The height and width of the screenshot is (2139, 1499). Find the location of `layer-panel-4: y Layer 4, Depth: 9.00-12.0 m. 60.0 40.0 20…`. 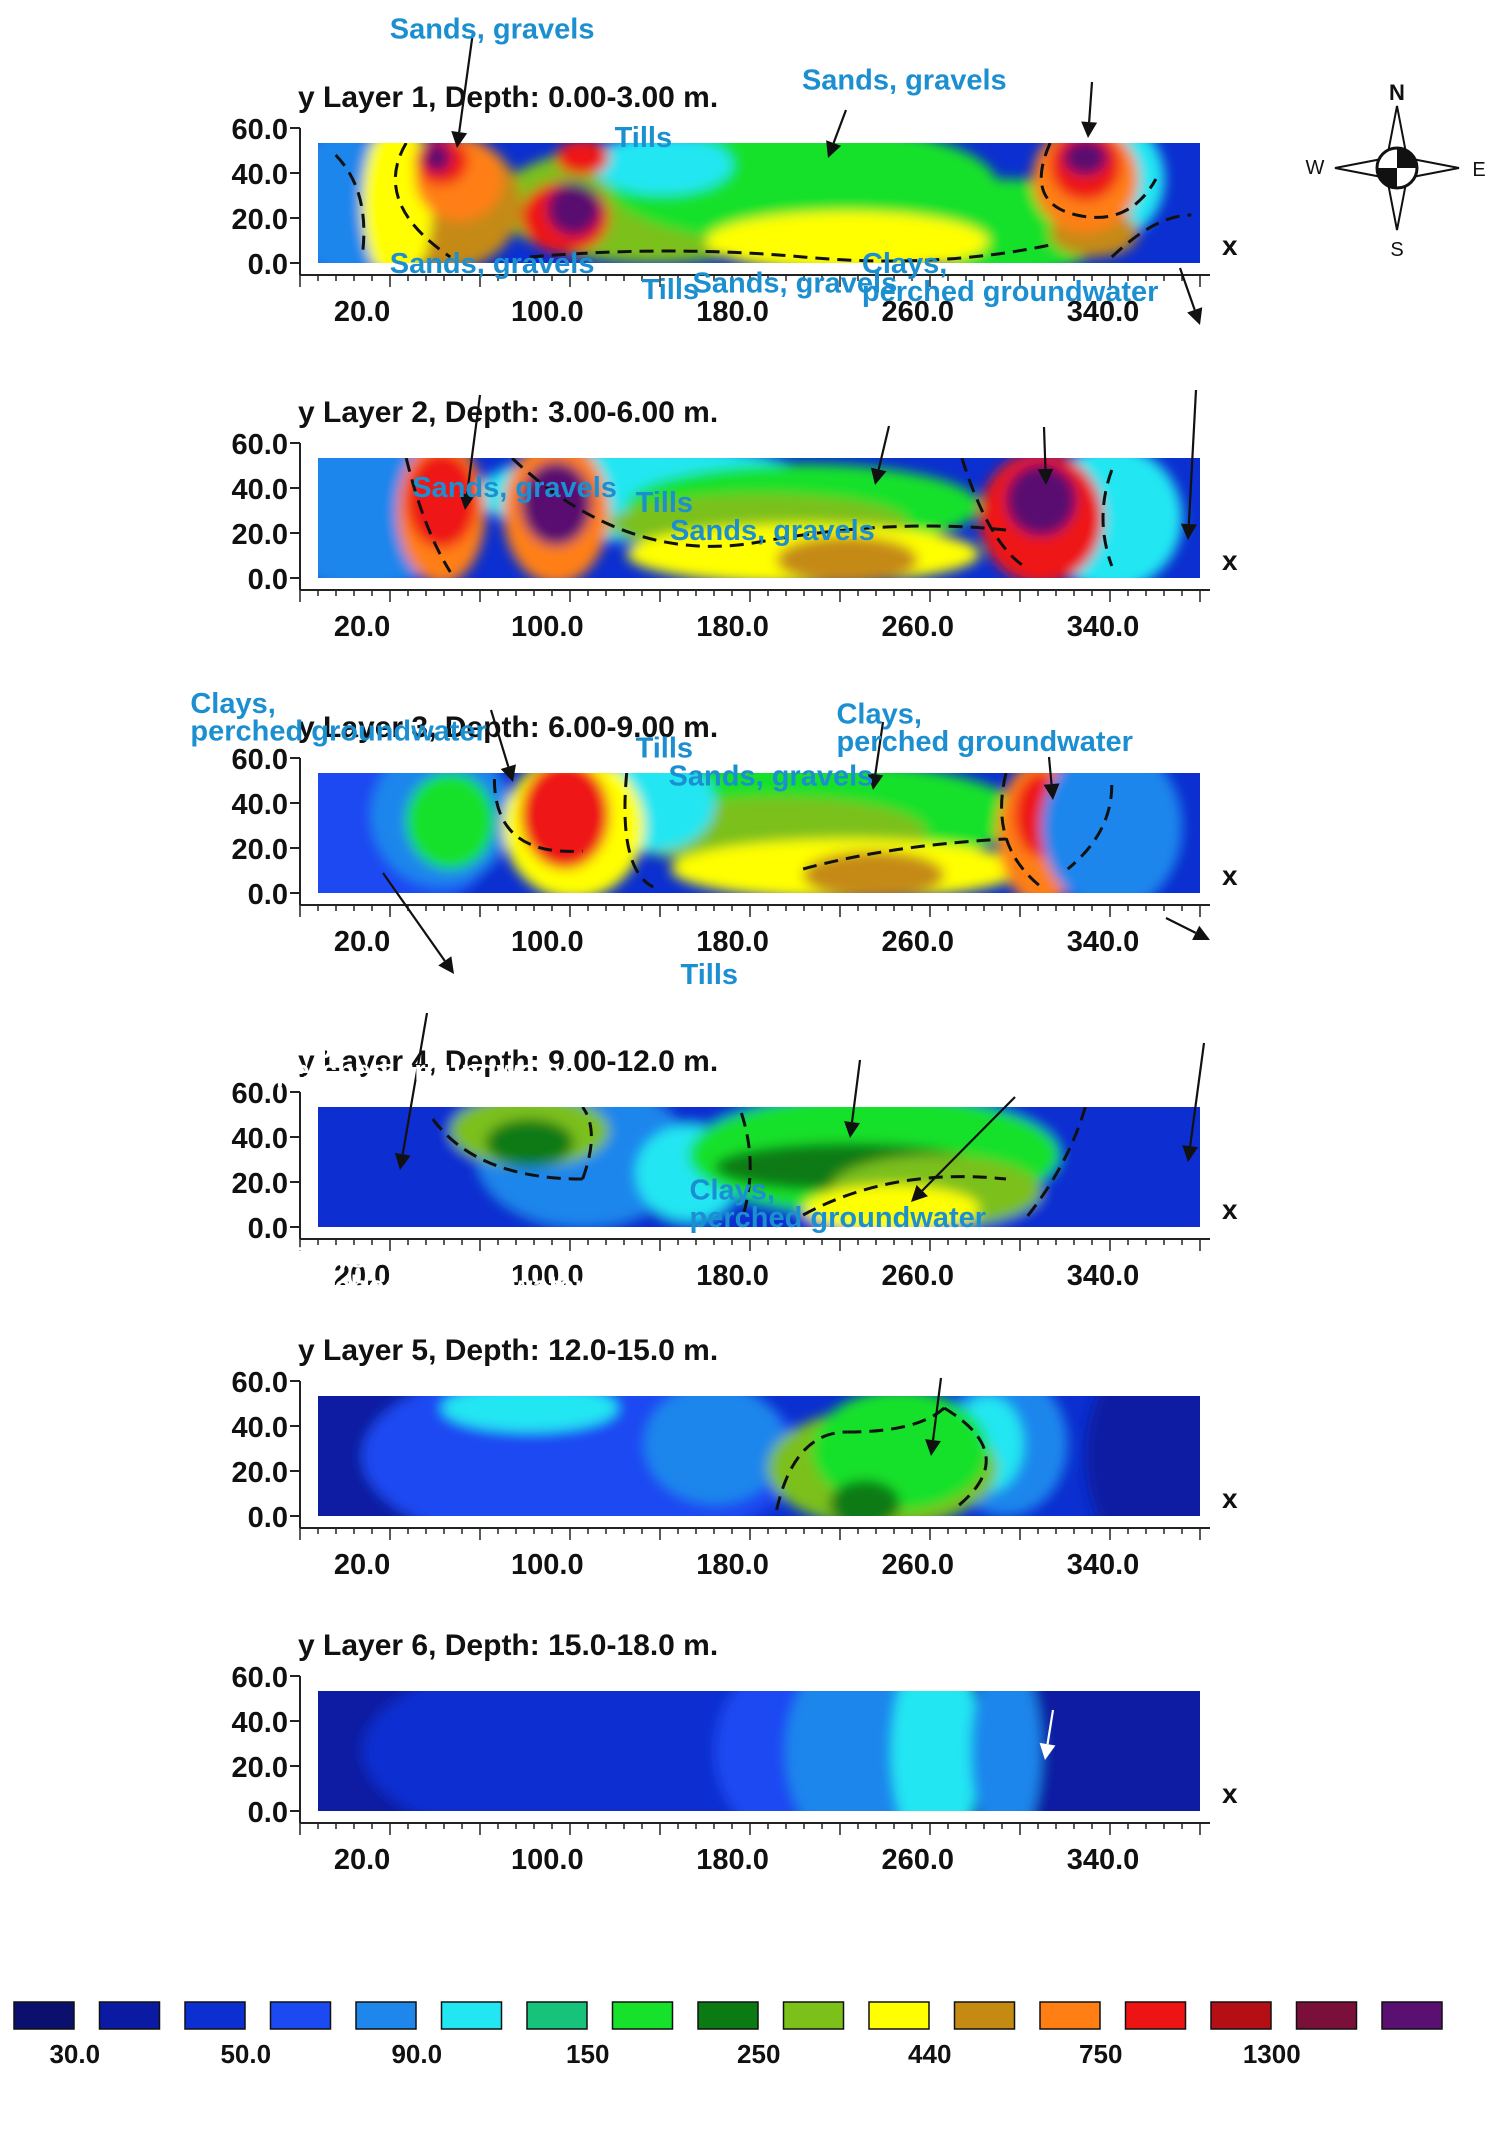

layer-panel-4: y Layer 4, Depth: 9.00-12.0 m. 60.0 40.0 20… is located at coordinates (735, 1168).